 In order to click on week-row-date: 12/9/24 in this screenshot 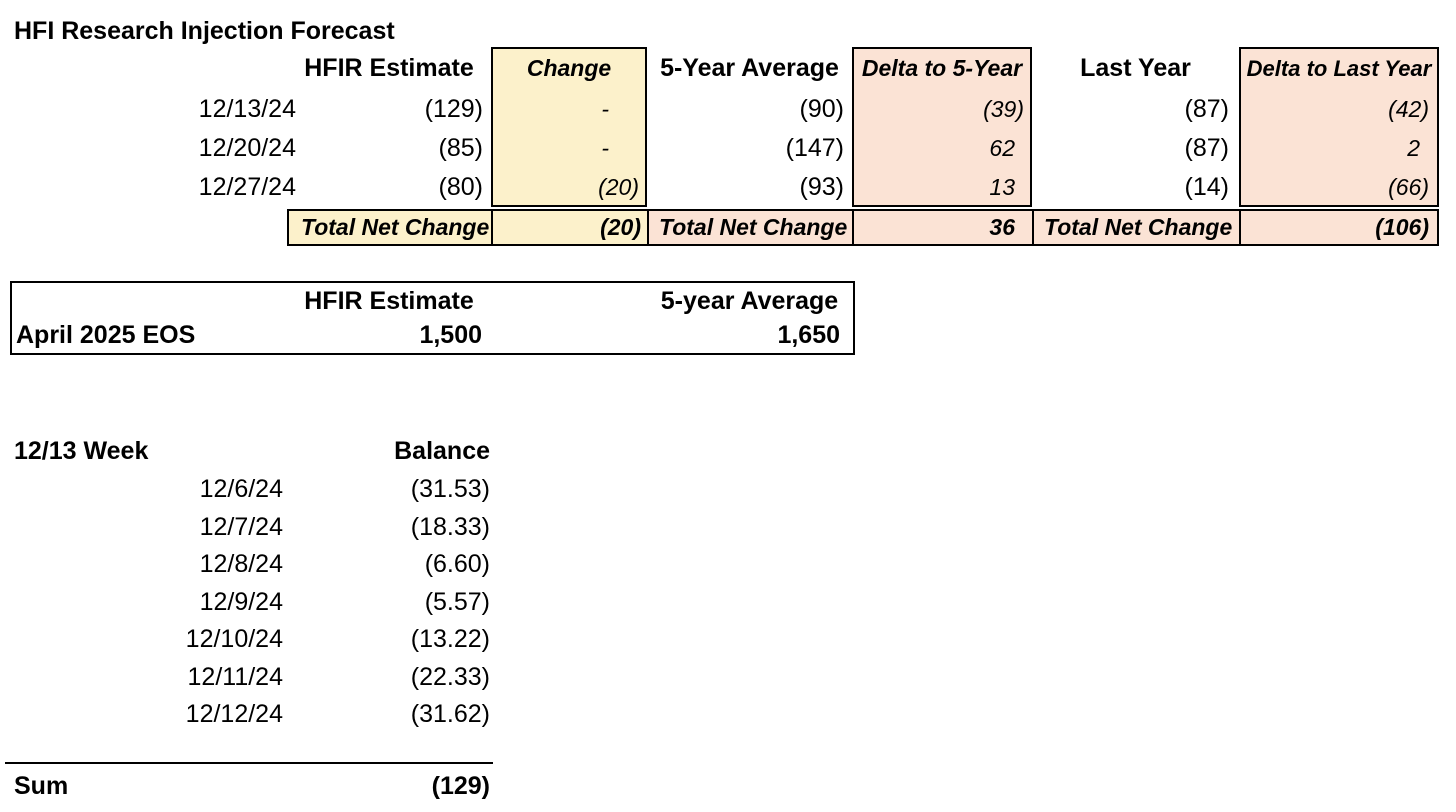, I will do `click(241, 602)`.